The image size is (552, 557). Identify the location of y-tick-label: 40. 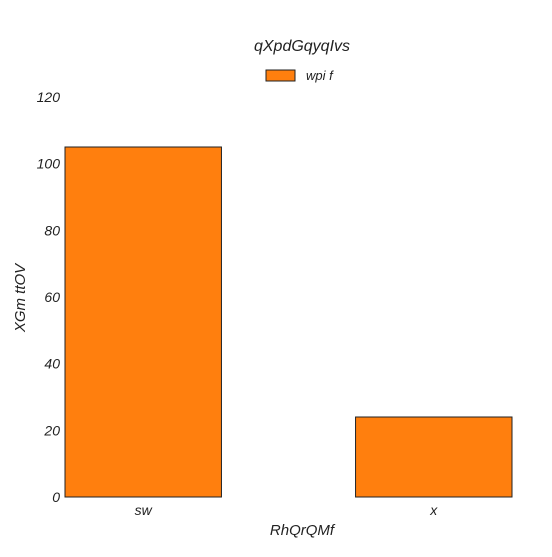
(52, 364).